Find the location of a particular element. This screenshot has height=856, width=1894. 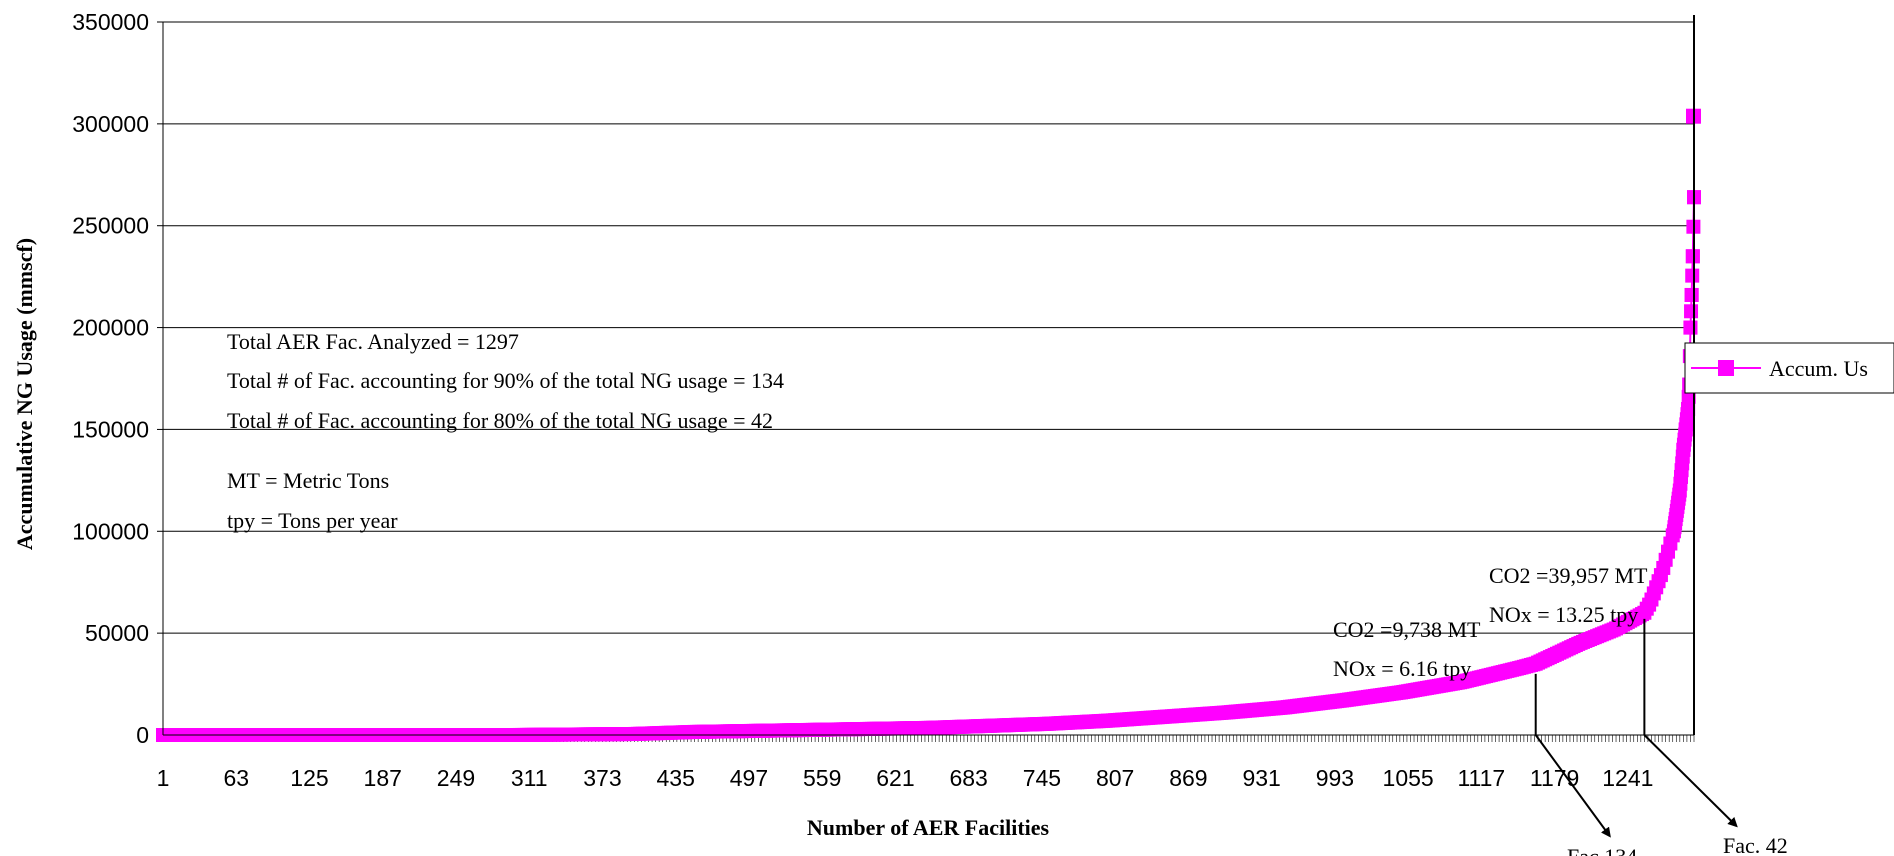

callout-fac-42: CO2 =39,957 MT NOx = 13.25 tpy Fac. 42 is located at coordinates (1638, 709).